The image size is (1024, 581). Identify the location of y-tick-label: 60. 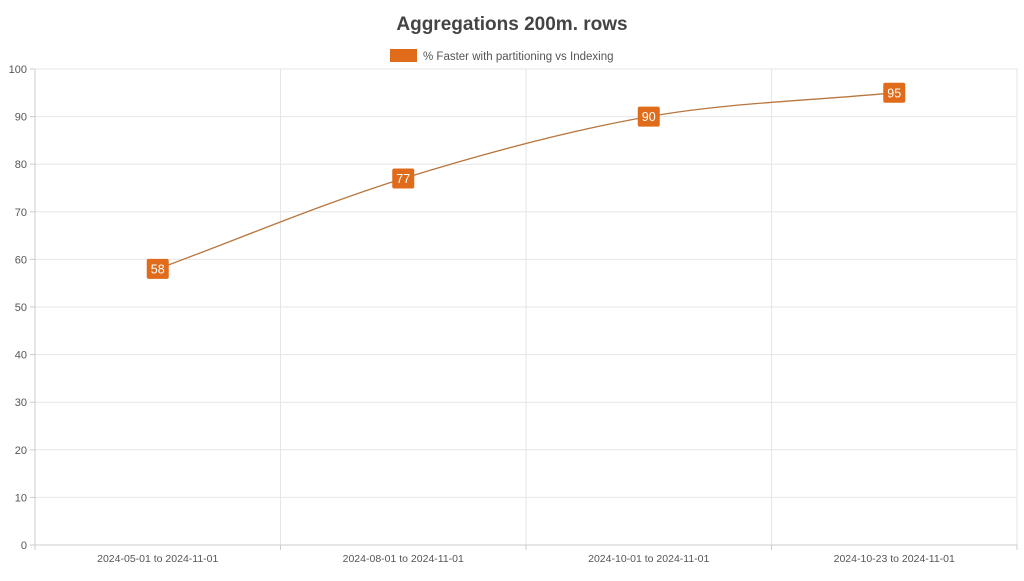
(21, 260).